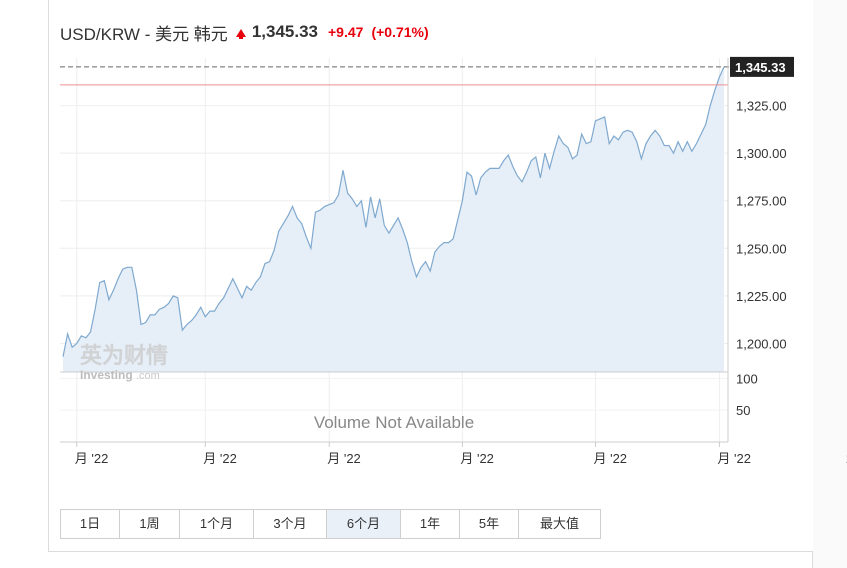 The height and width of the screenshot is (568, 847). I want to click on x-tick-label: 21, so click(846, 458).